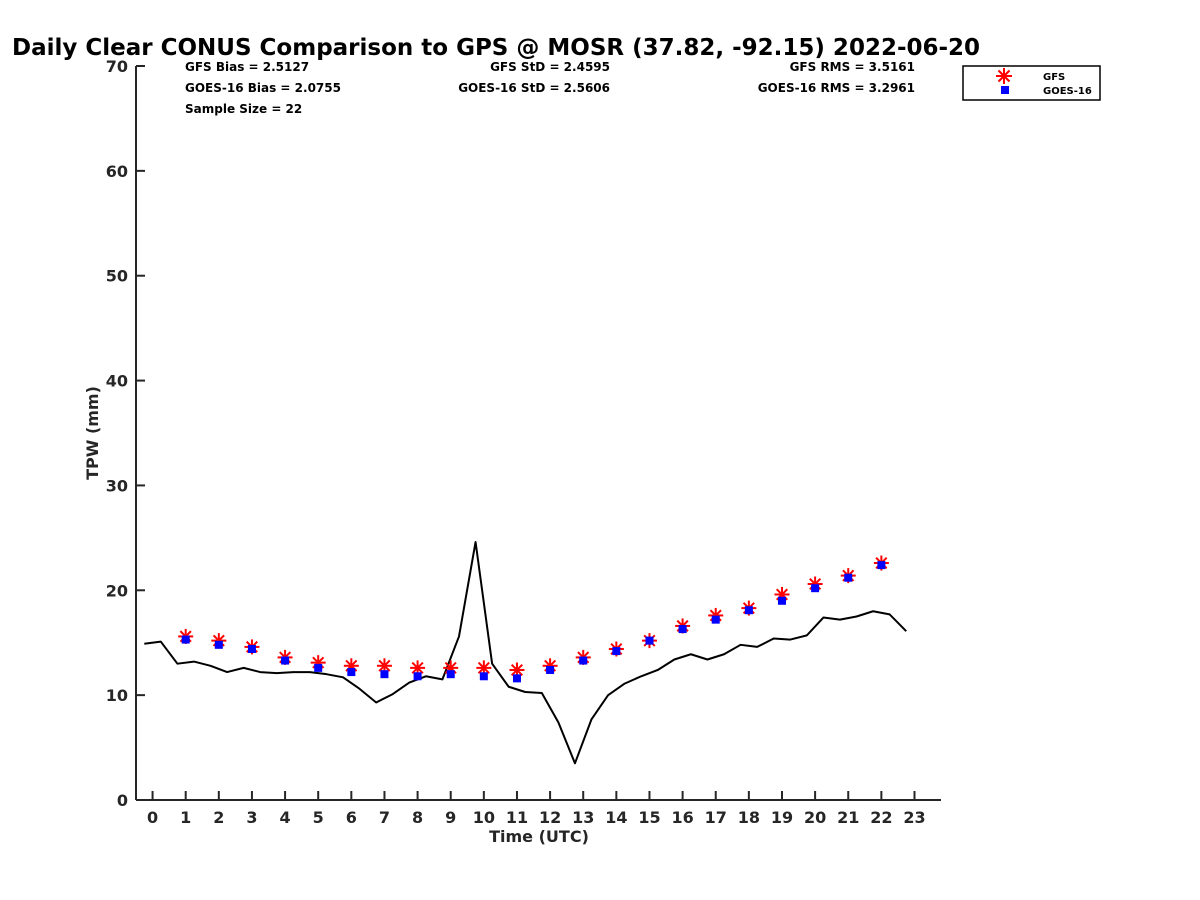  What do you see at coordinates (836, 88) in the screenshot?
I see `goes-rms-text: GOES-16 RMS = 3.2961` at bounding box center [836, 88].